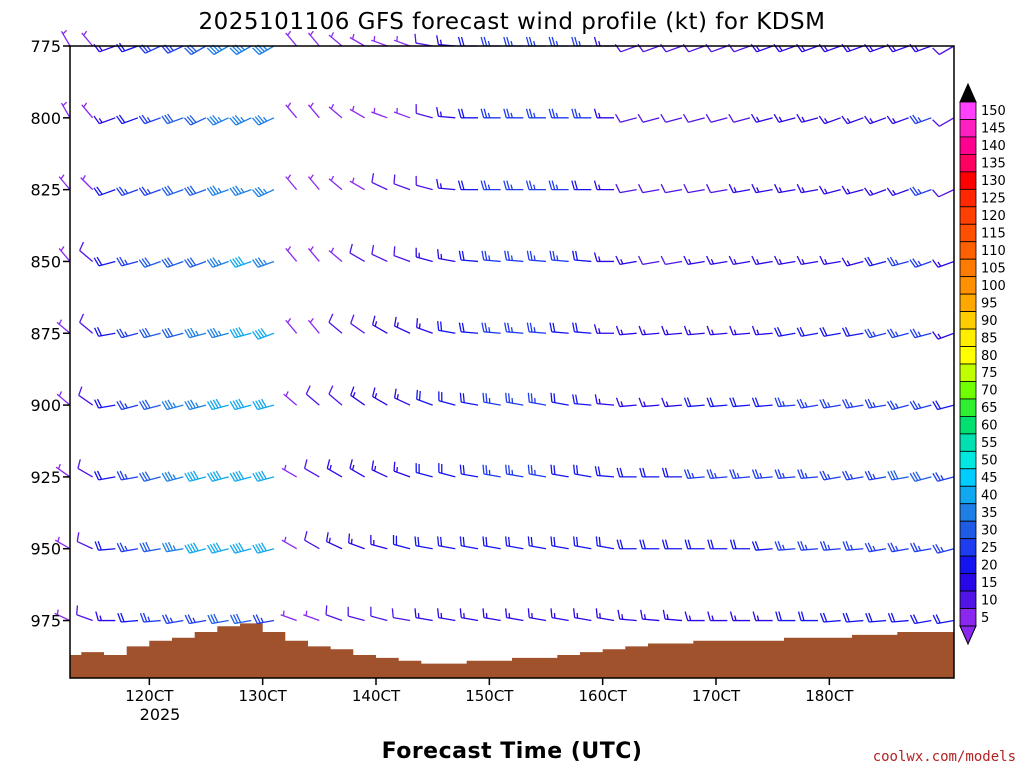  What do you see at coordinates (45, 405) in the screenshot?
I see `y-tick-label: 900` at bounding box center [45, 405].